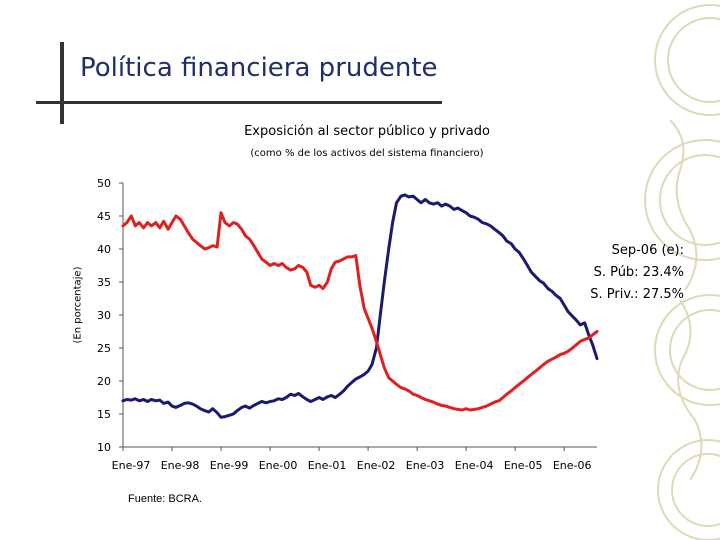  Describe the element at coordinates (104, 282) in the screenshot. I see `y-tick-label: 35` at that location.